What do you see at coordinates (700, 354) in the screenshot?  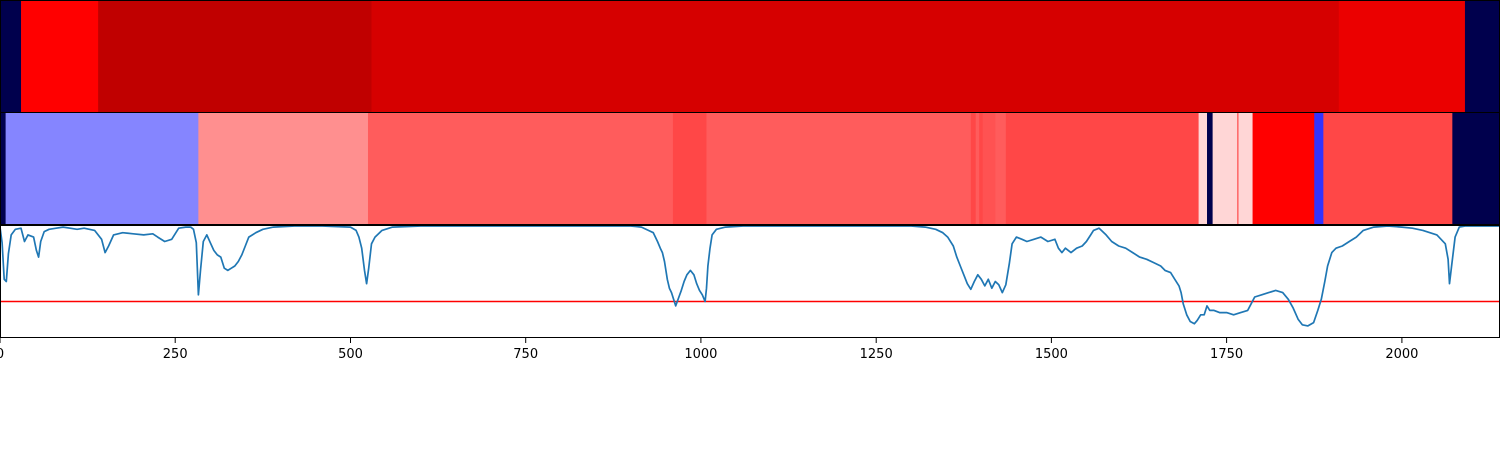 I see `x-tick-label-1000: 1000` at bounding box center [700, 354].